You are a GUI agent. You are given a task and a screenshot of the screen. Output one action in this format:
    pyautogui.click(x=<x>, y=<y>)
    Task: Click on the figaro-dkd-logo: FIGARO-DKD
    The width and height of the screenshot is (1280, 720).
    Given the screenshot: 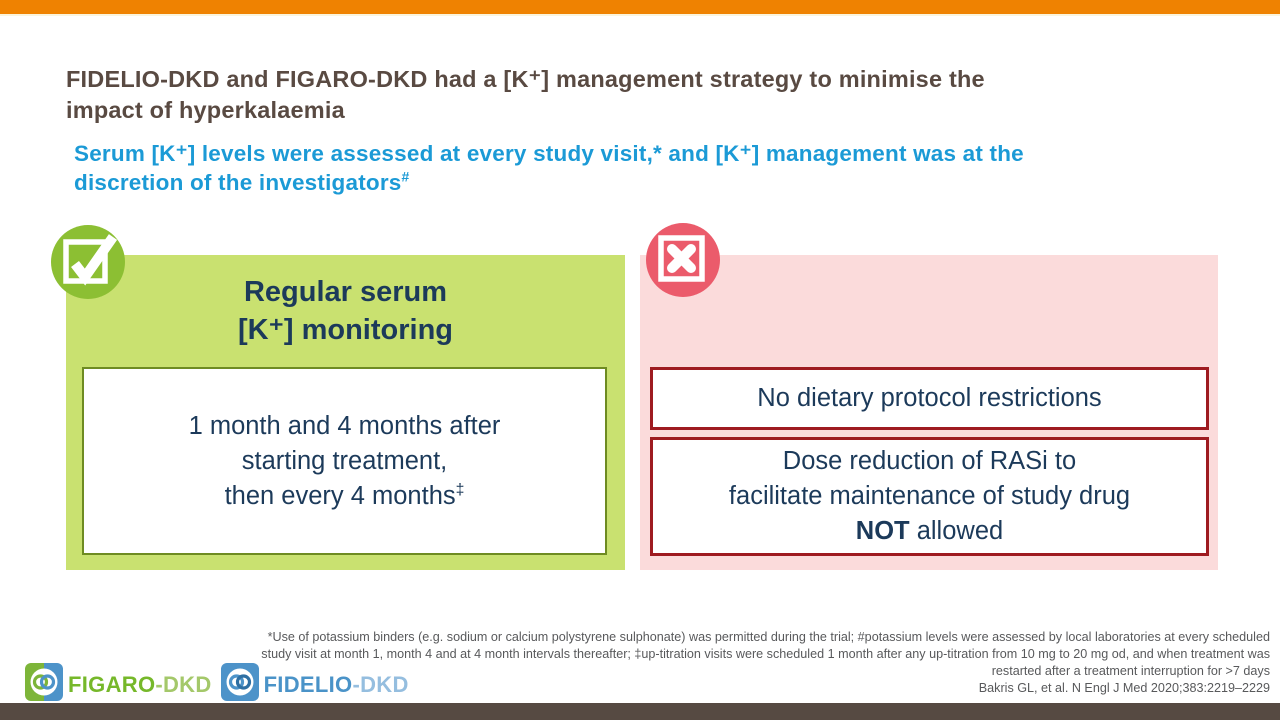 What is the action you would take?
    pyautogui.click(x=118, y=684)
    